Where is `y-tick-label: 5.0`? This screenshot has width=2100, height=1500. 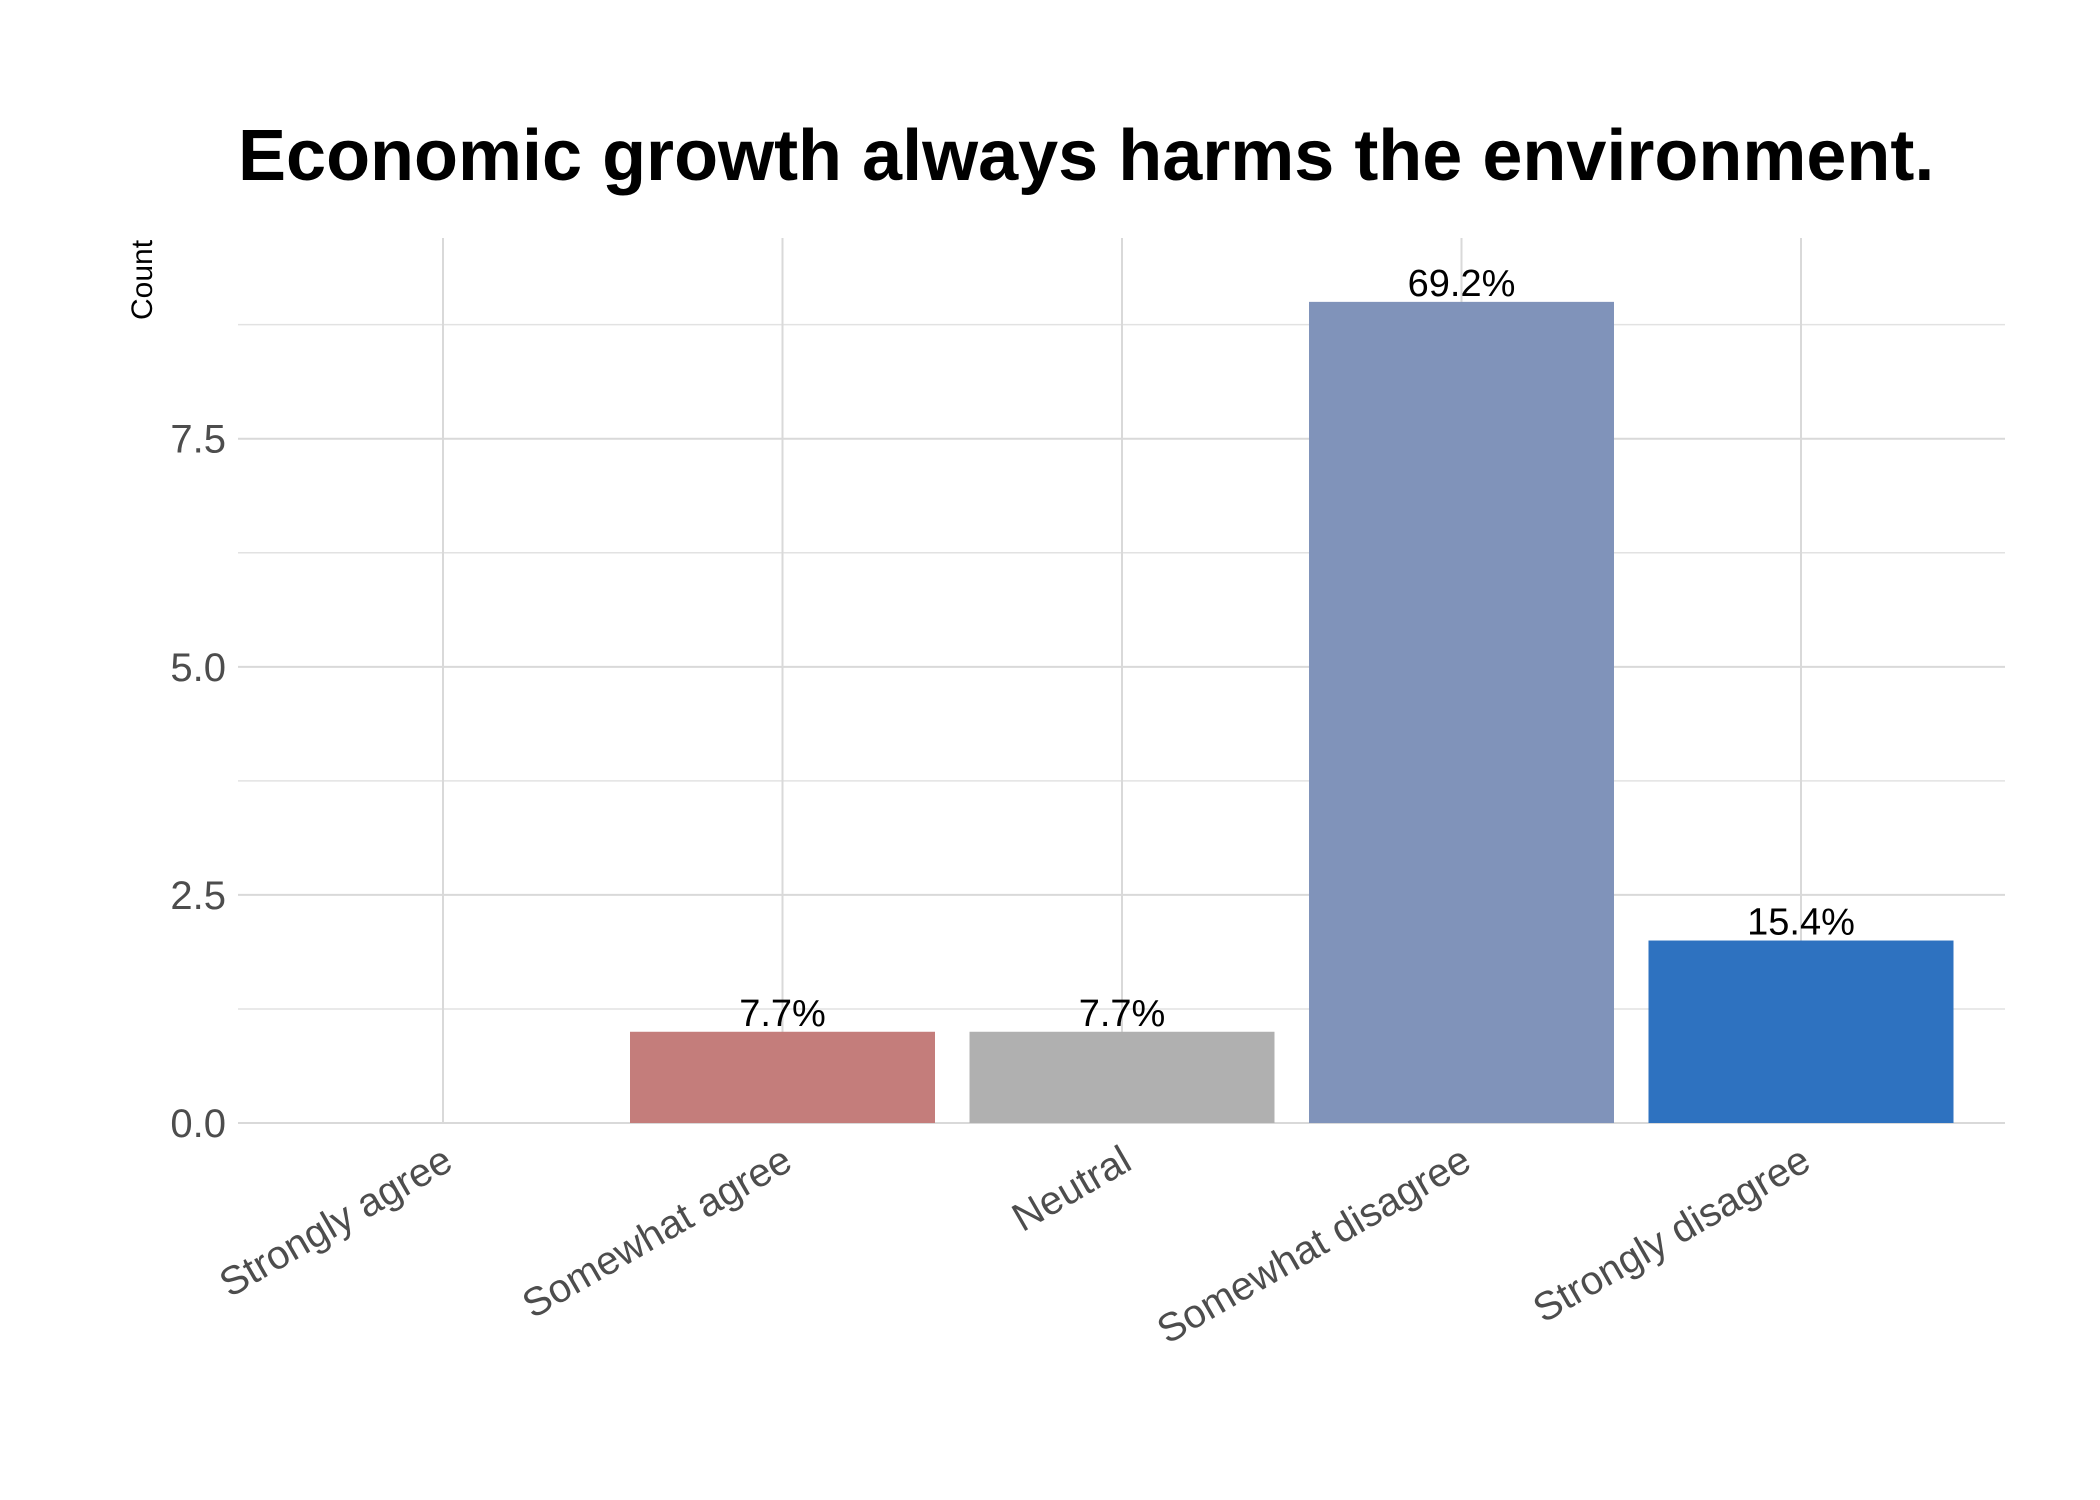
y-tick-label: 5.0 is located at coordinates (198, 668).